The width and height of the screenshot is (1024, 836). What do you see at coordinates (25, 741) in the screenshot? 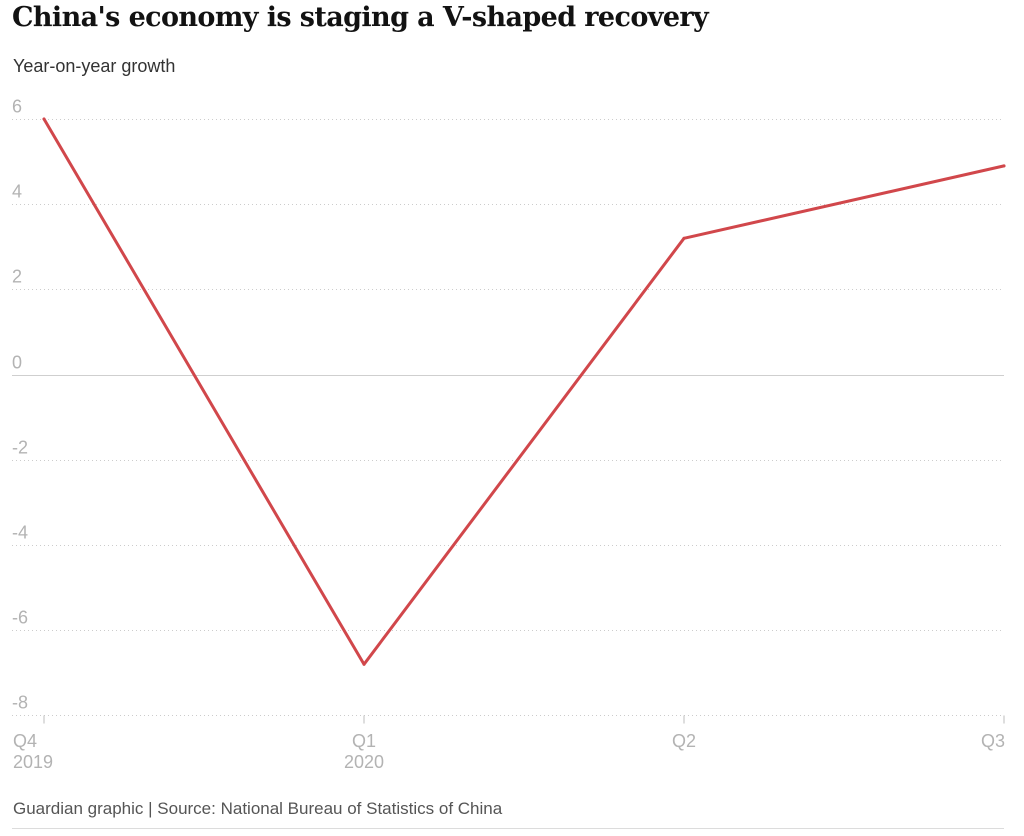
I see `x-tick-label: Q4` at bounding box center [25, 741].